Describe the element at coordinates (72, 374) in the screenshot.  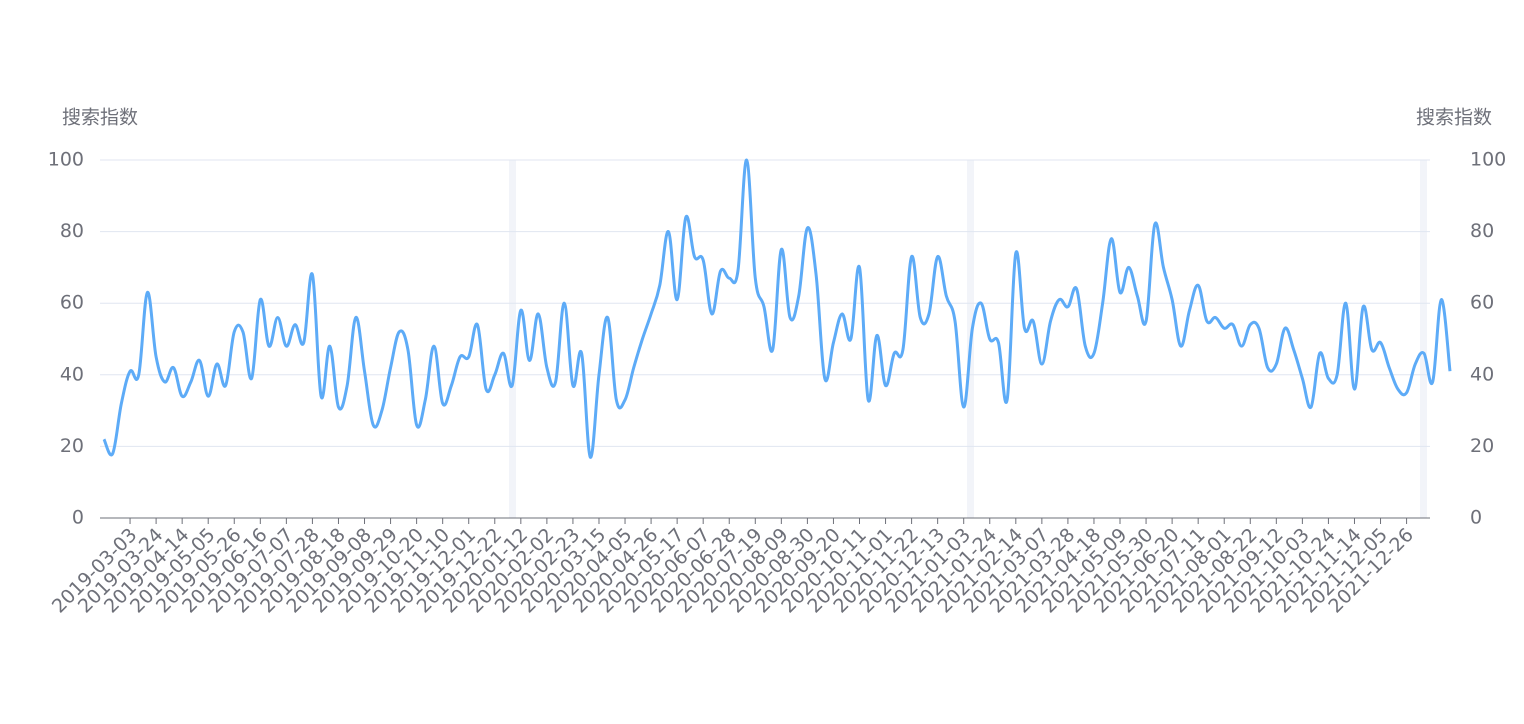
I see `y-tick-label: 40` at that location.